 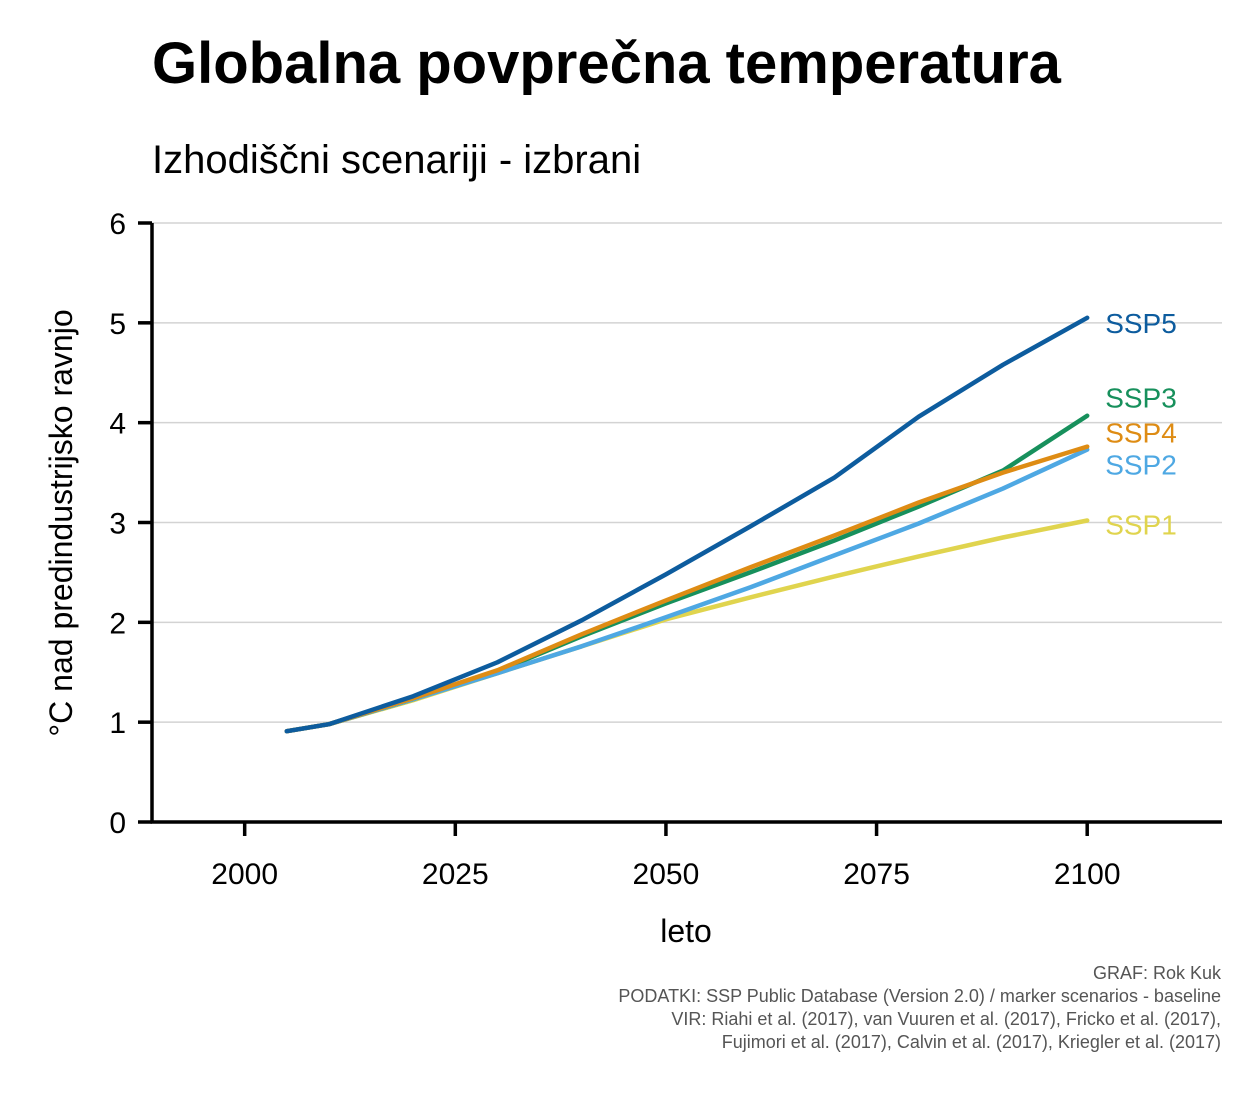 What do you see at coordinates (666, 874) in the screenshot?
I see `x-tick-label-2050: 2050` at bounding box center [666, 874].